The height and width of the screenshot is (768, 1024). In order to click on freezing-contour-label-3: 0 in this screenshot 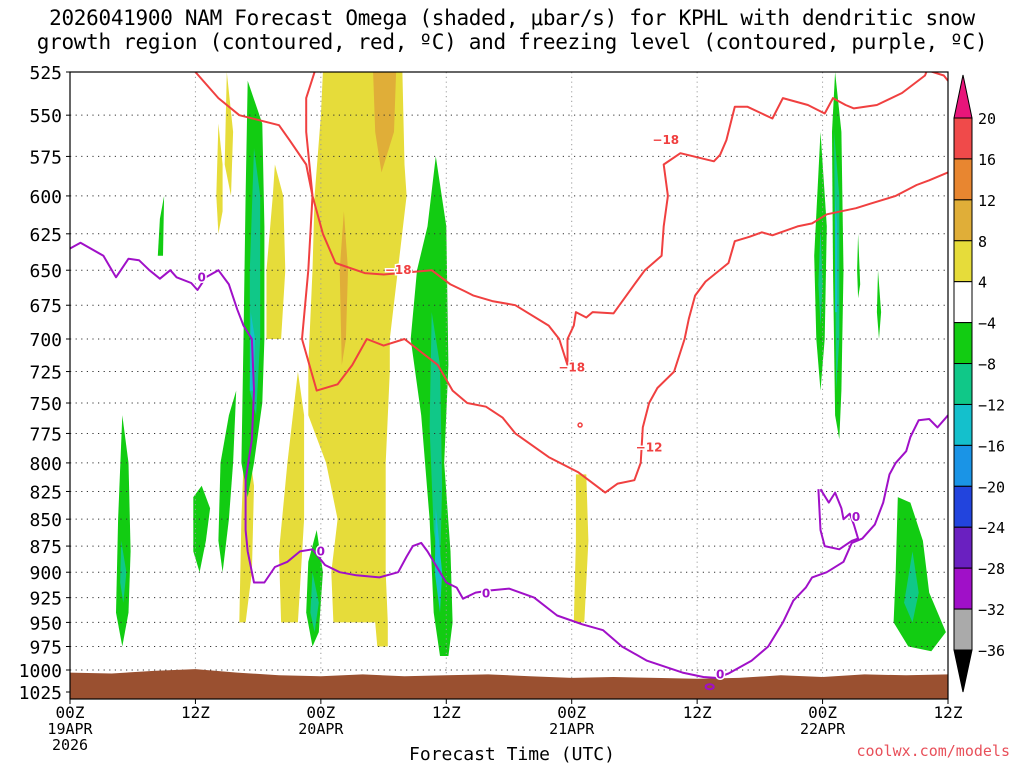, I will do `click(720, 674)`.